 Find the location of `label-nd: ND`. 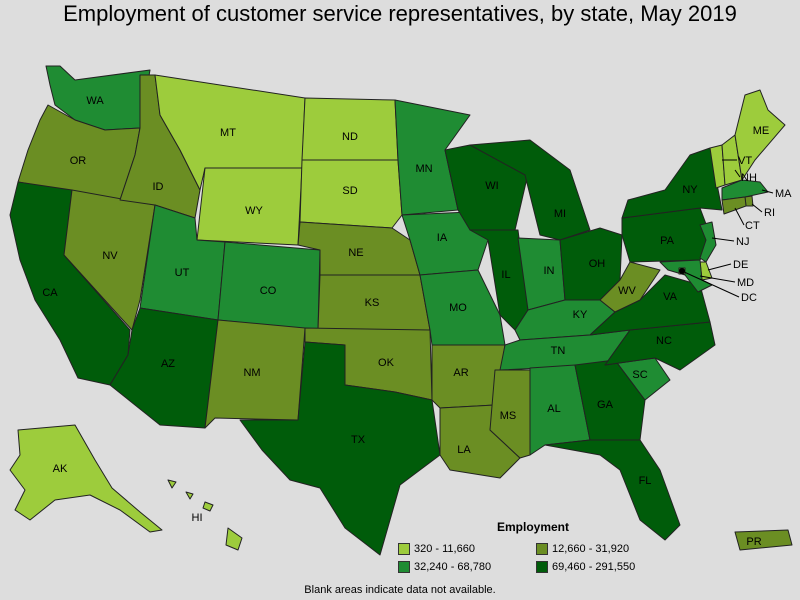

label-nd: ND is located at coordinates (350, 137).